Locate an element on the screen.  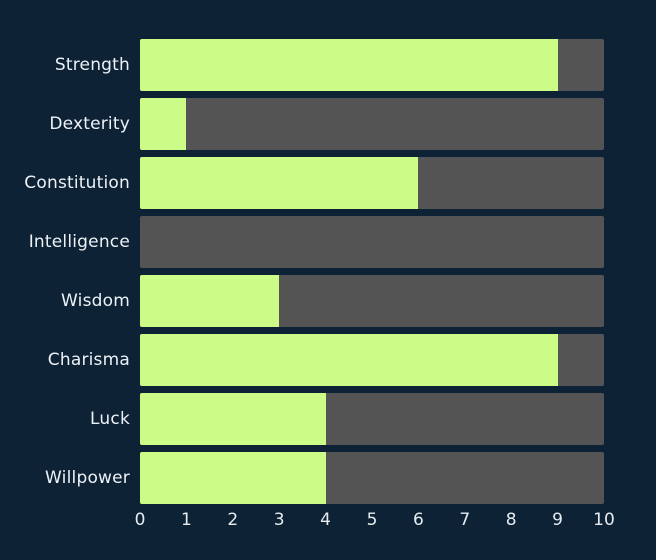
x-tick-label: 4 is located at coordinates (326, 520).